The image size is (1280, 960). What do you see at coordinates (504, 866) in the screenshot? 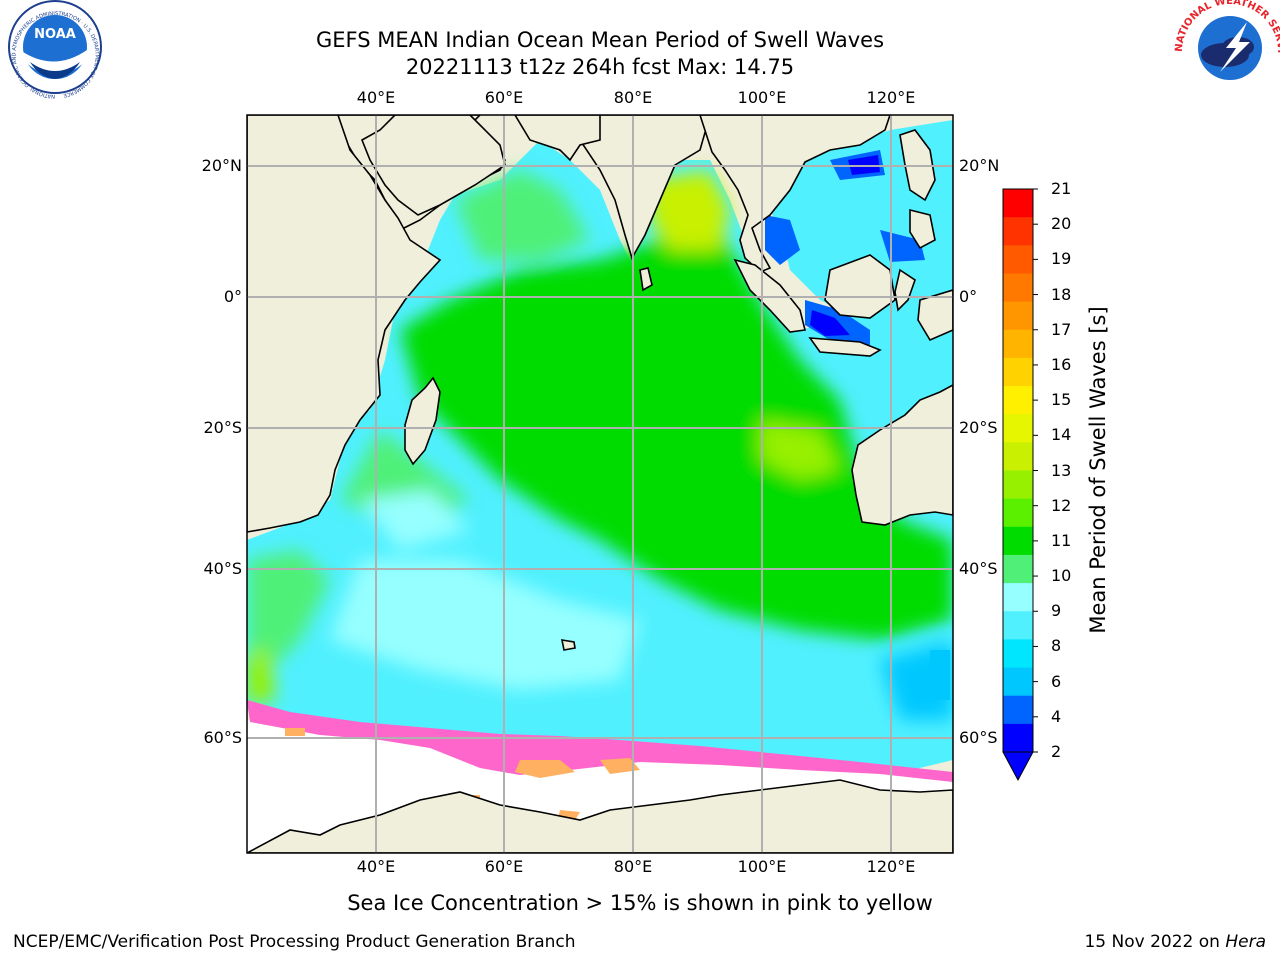
I see `bottom-tick-label: 60°E` at bounding box center [504, 866].